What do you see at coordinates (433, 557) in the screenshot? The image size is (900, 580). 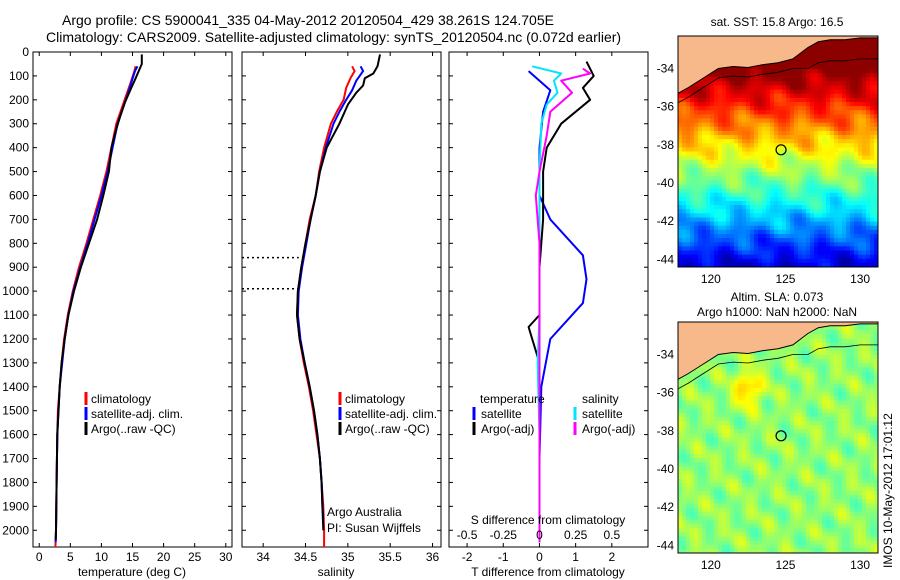 I see `x-tick-label: 36` at bounding box center [433, 557].